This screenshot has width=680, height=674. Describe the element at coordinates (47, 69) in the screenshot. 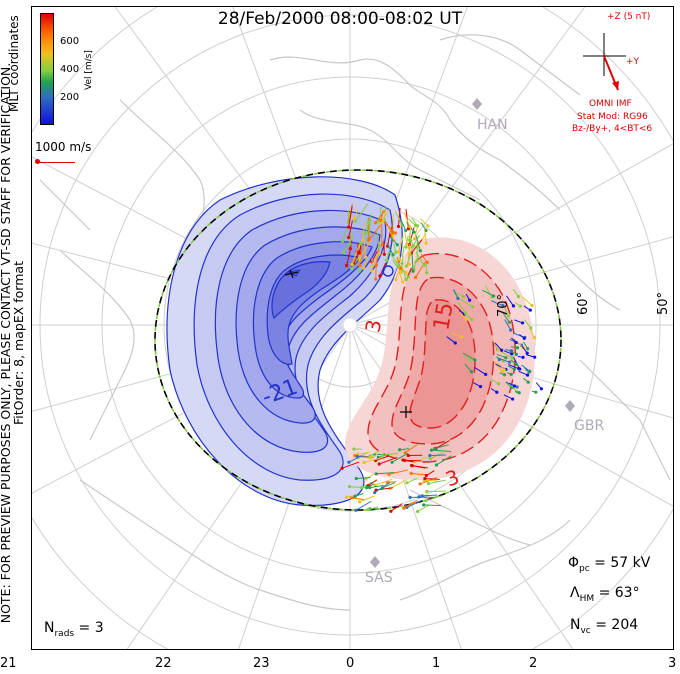

I see `velocity-colorbar` at that location.